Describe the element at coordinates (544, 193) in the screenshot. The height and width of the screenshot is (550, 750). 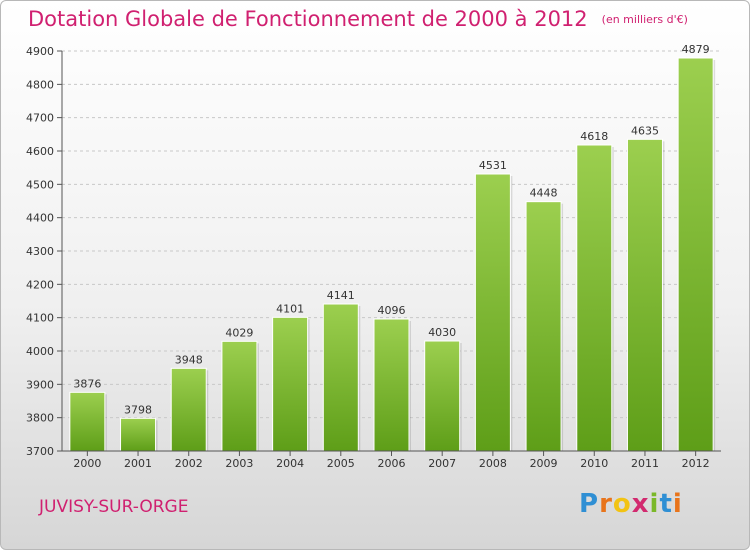
I see `data-label-2009: 4448` at that location.